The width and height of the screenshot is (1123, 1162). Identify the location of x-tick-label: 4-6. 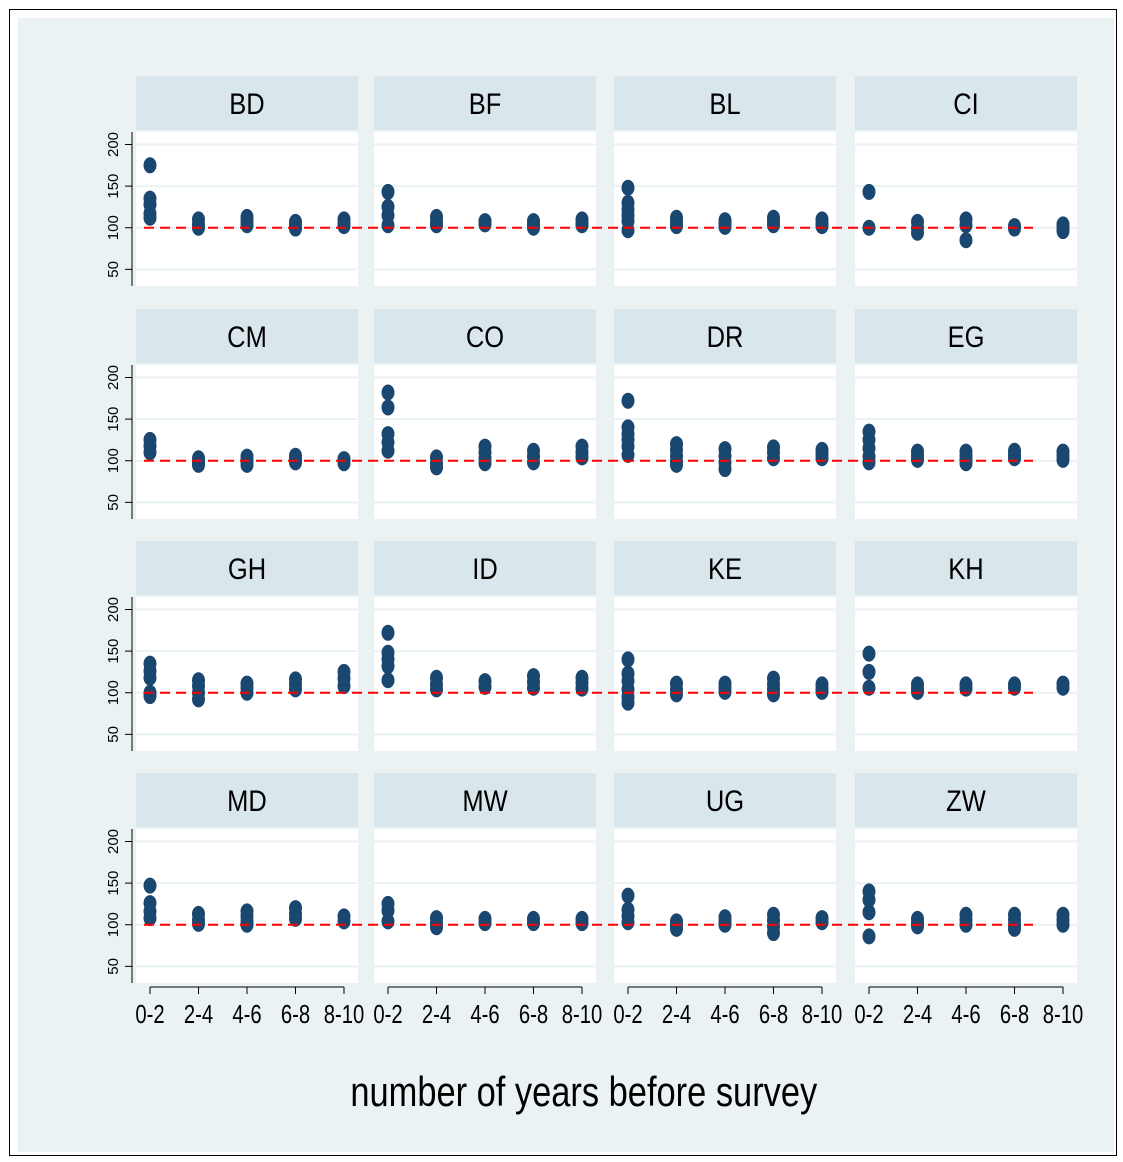
(246, 1014).